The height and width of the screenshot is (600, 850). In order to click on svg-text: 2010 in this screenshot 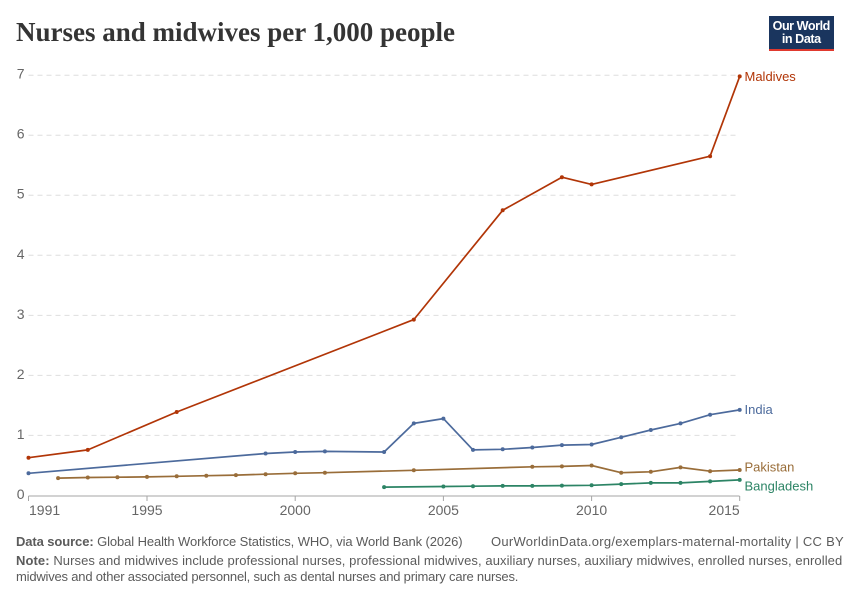, I will do `click(591, 510)`.